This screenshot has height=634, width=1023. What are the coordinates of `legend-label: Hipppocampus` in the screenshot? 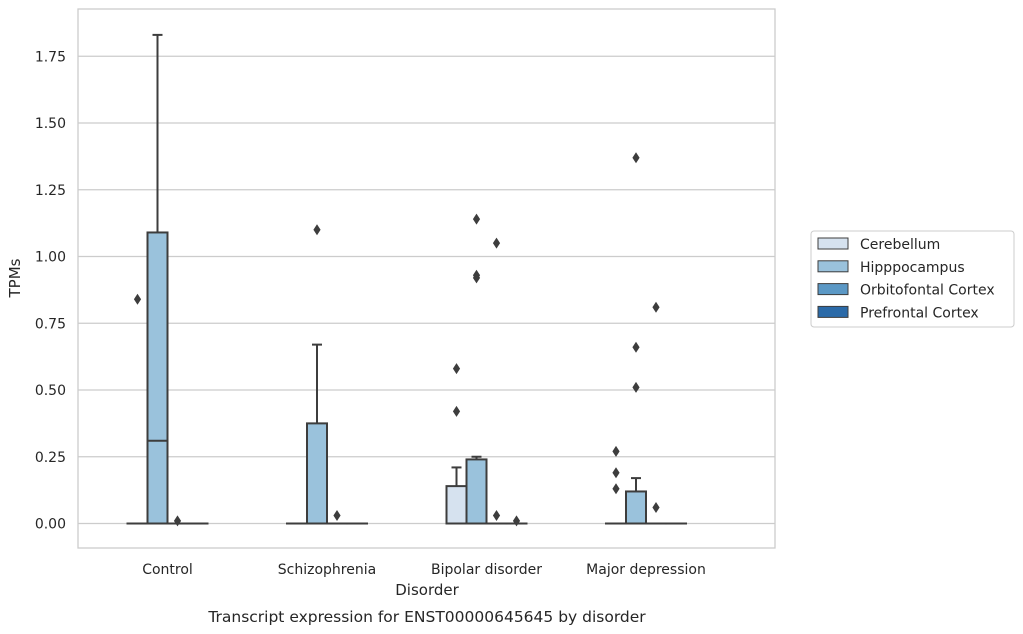 It's located at (912, 268).